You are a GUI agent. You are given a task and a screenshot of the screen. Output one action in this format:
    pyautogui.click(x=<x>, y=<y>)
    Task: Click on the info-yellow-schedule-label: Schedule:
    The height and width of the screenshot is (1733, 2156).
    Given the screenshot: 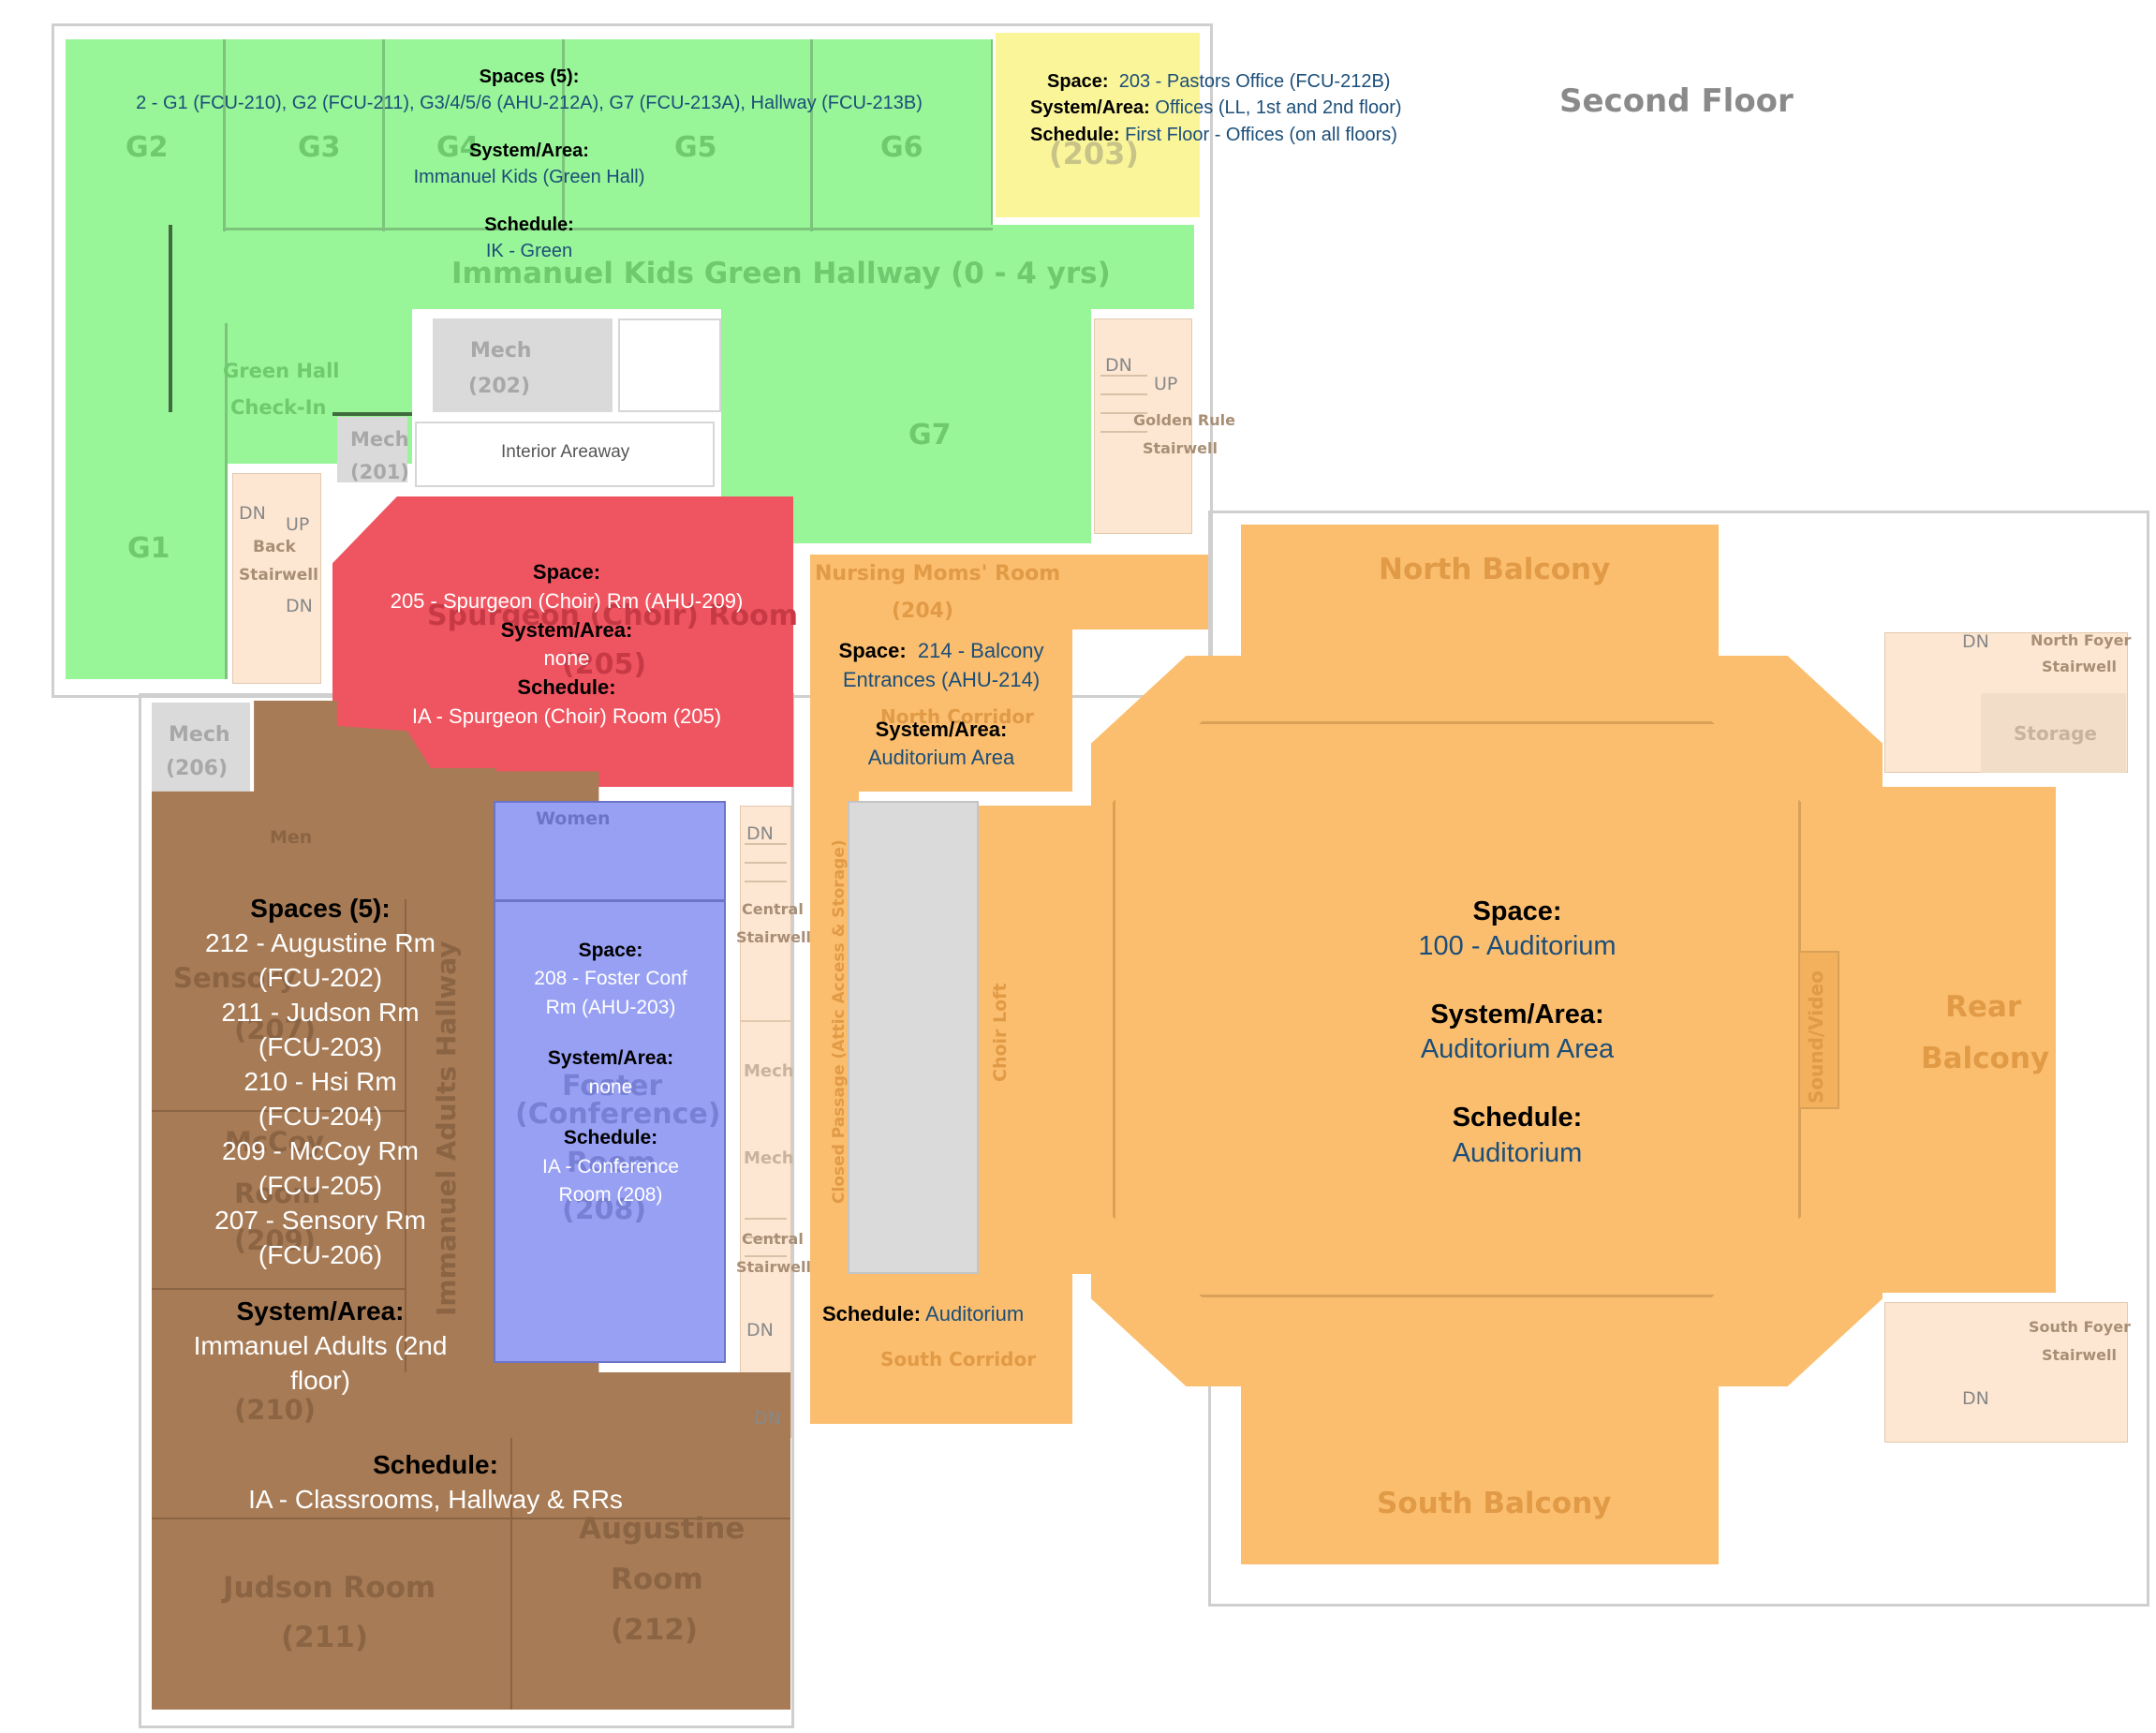 What is the action you would take?
    pyautogui.click(x=1075, y=134)
    